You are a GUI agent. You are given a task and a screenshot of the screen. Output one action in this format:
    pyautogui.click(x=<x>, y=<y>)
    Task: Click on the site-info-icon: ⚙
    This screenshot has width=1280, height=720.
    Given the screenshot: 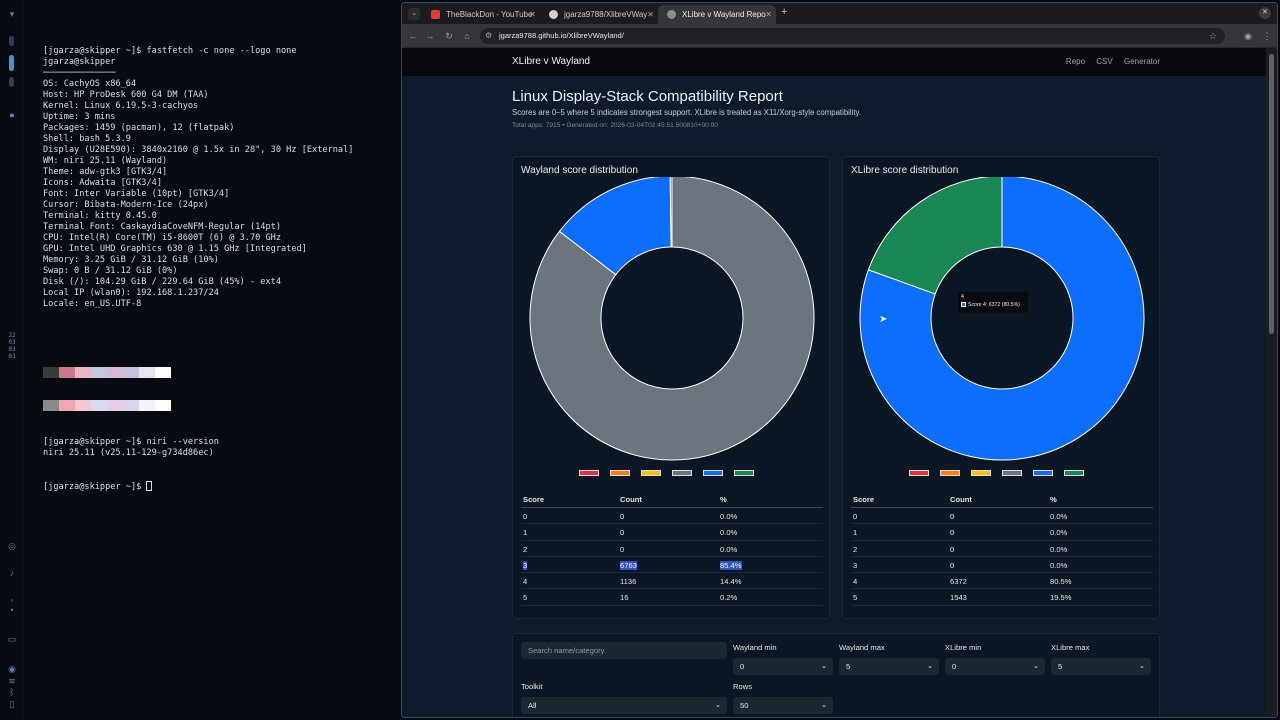 What is the action you would take?
    pyautogui.click(x=489, y=35)
    